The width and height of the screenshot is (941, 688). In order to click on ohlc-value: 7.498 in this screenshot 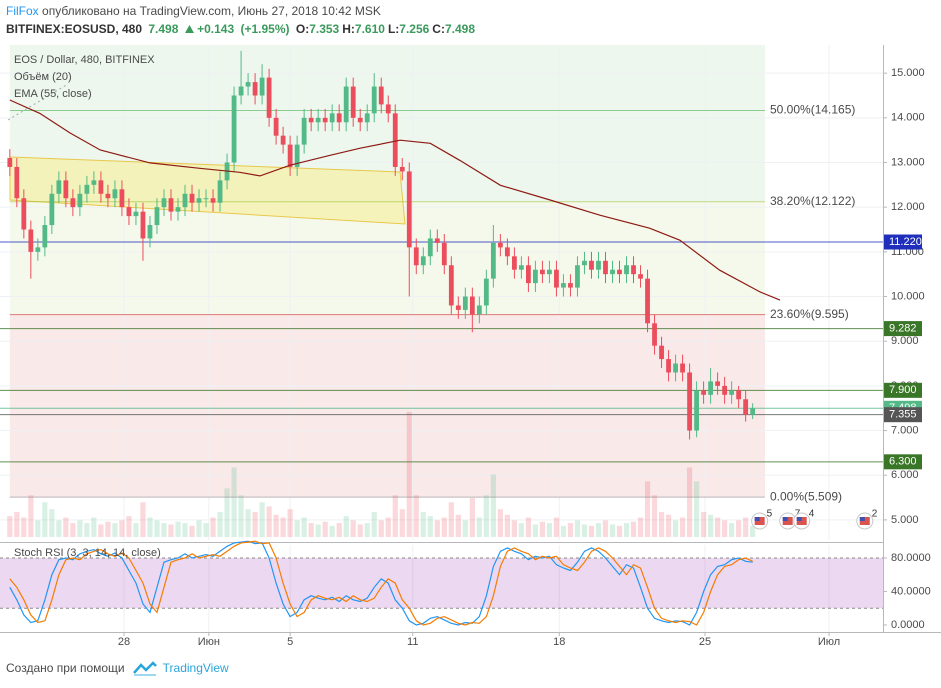, I will do `click(459, 29)`.